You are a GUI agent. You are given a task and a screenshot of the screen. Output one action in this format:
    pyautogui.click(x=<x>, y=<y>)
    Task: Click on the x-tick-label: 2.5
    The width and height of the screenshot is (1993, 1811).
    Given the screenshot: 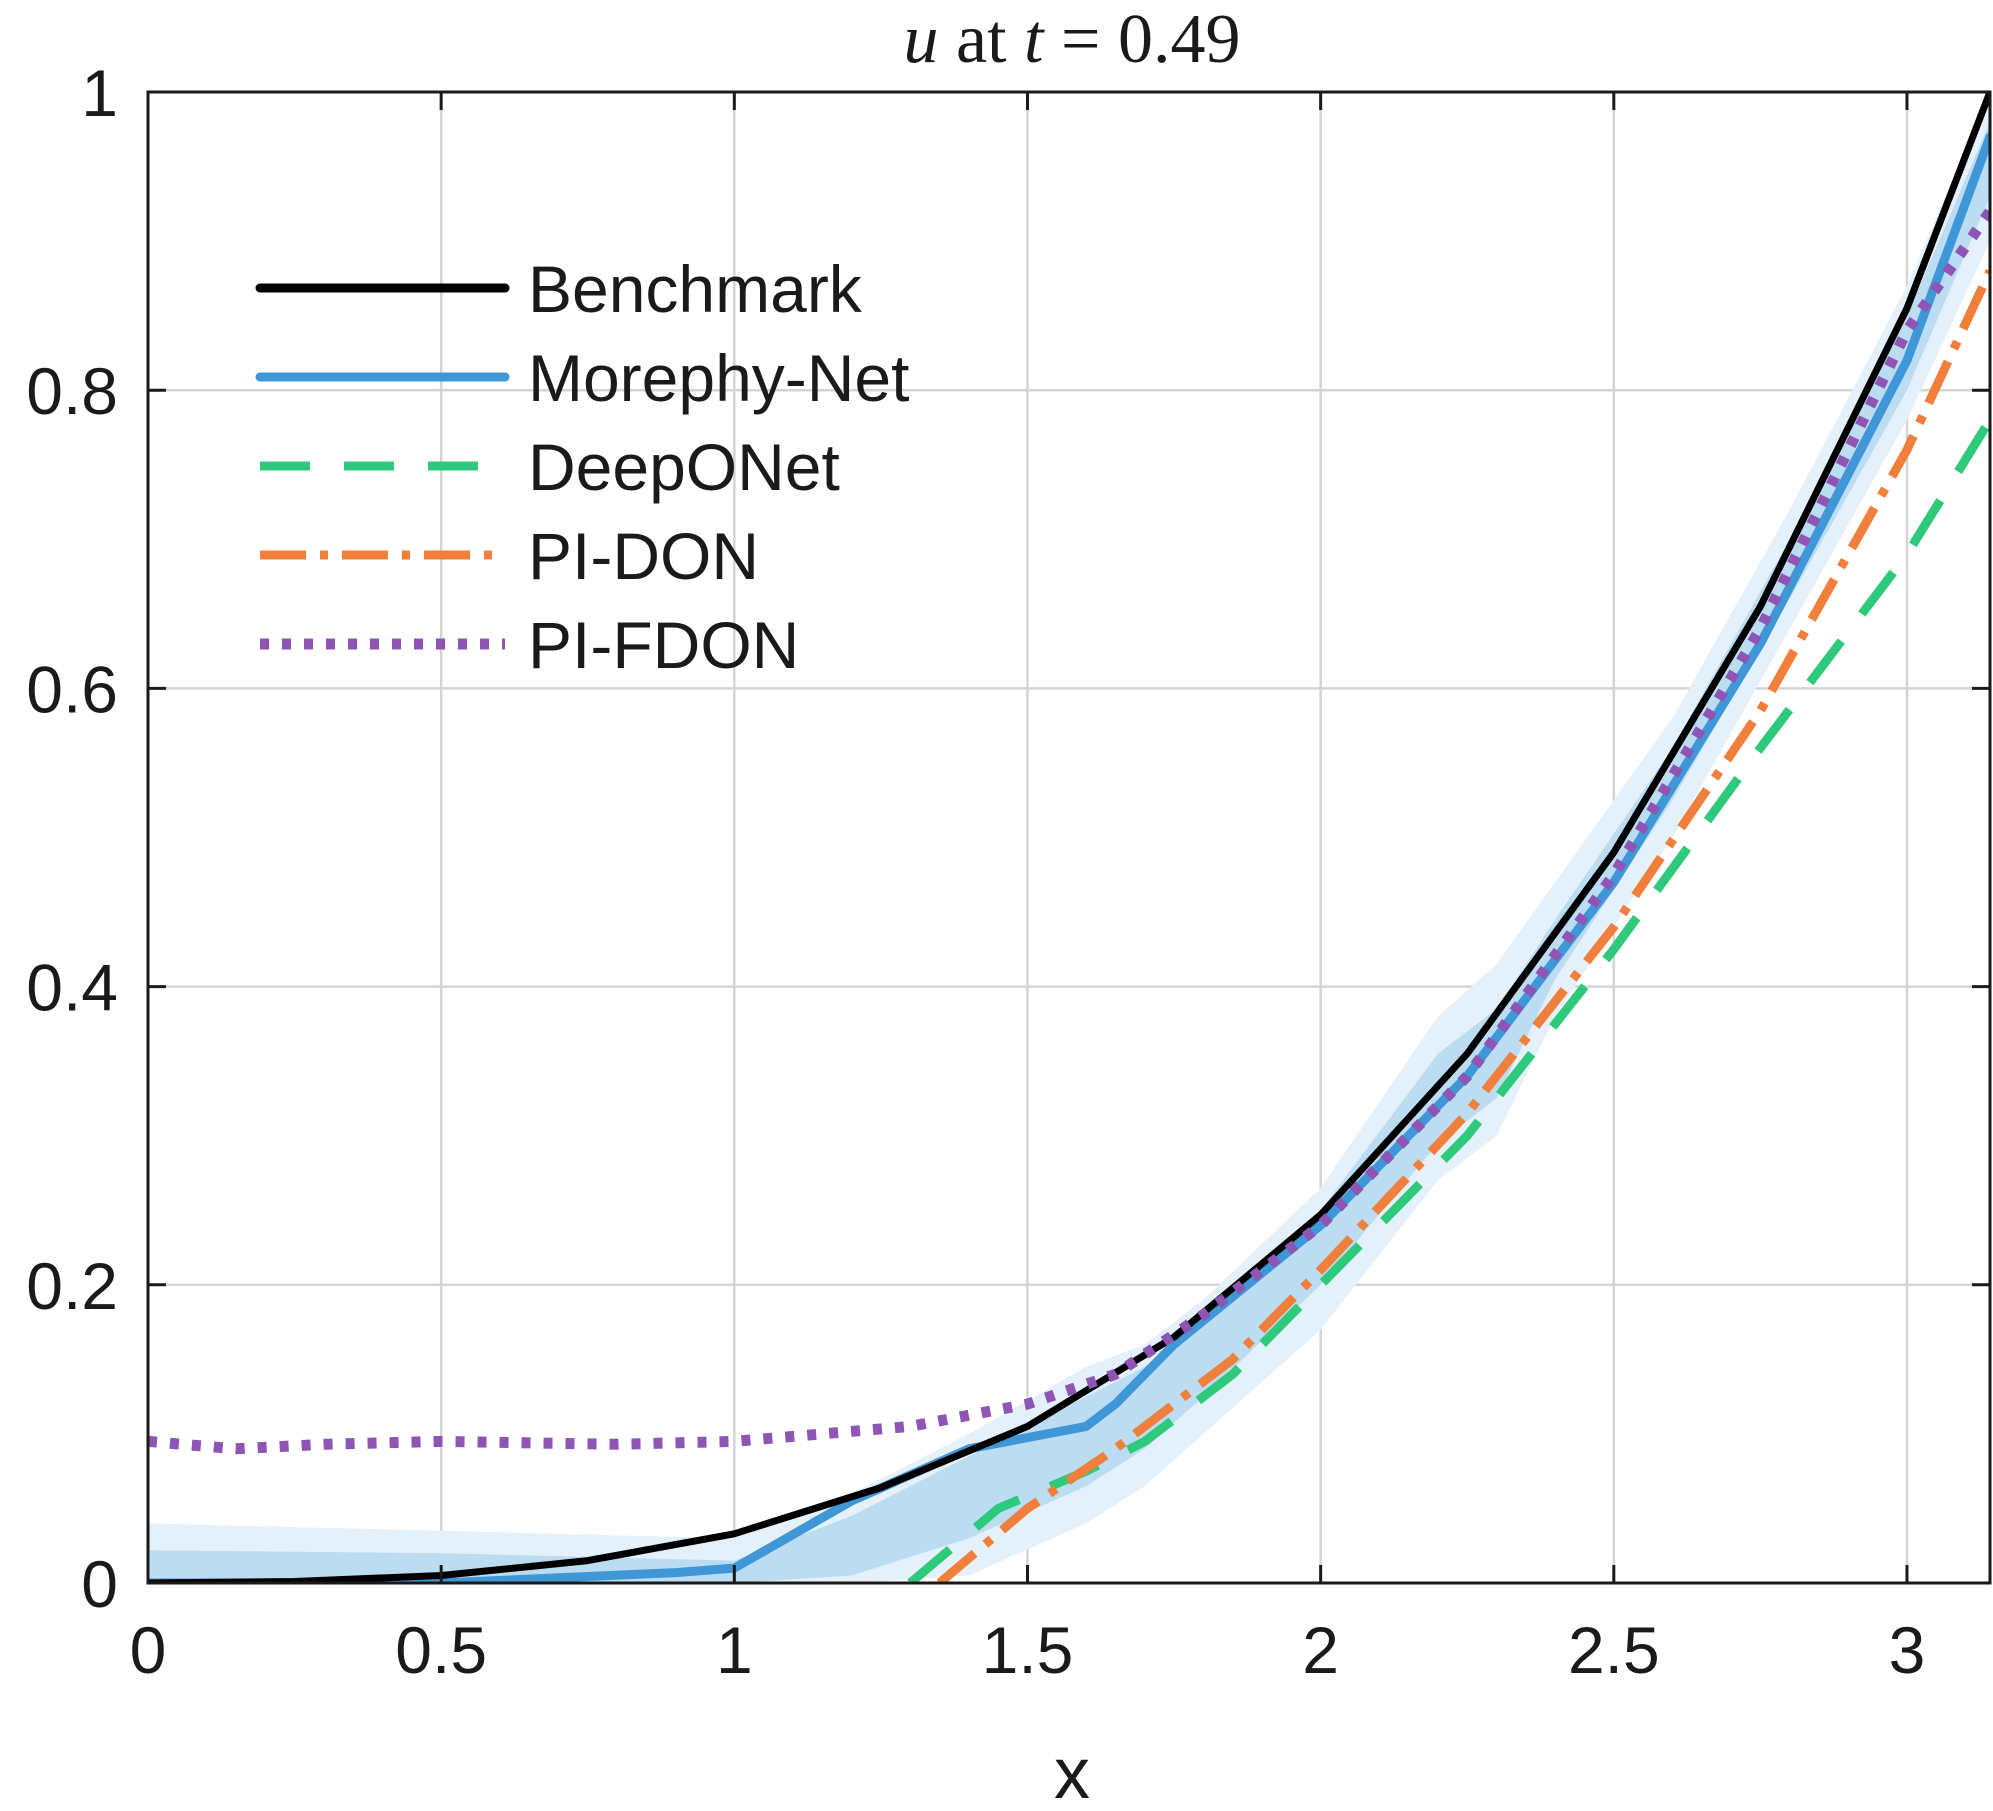 What is the action you would take?
    pyautogui.click(x=1614, y=1650)
    